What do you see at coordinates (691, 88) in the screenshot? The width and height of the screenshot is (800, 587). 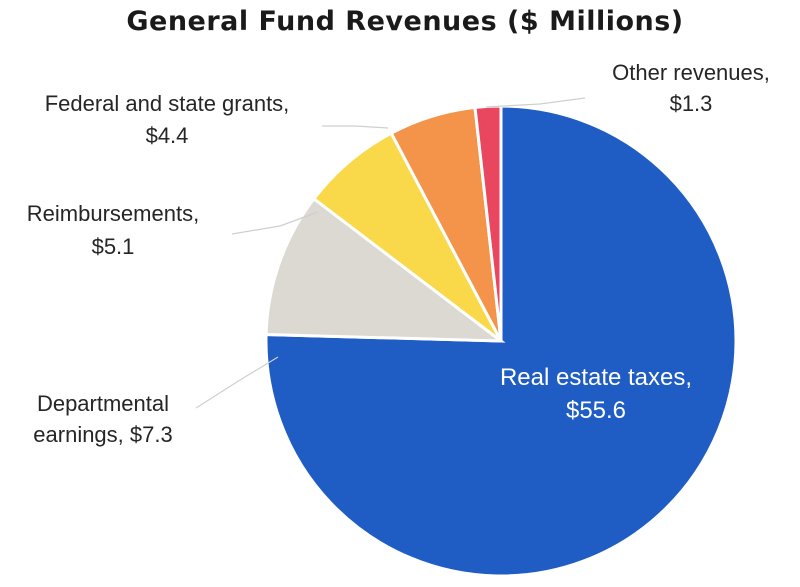 I see `slice-label-other-revenues: Other revenues, $1.3` at bounding box center [691, 88].